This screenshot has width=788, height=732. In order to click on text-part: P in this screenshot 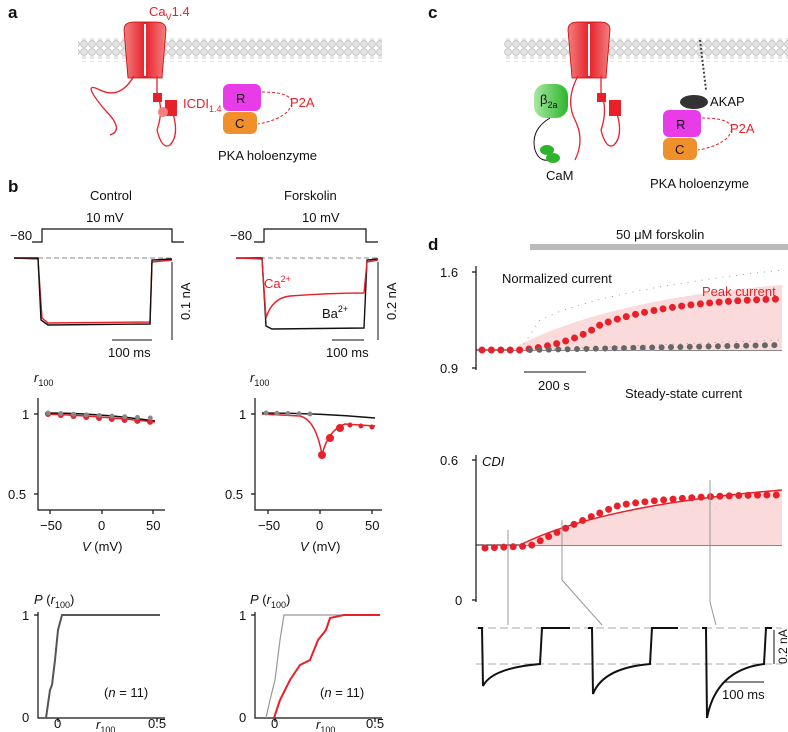, I will do `click(254, 599)`.